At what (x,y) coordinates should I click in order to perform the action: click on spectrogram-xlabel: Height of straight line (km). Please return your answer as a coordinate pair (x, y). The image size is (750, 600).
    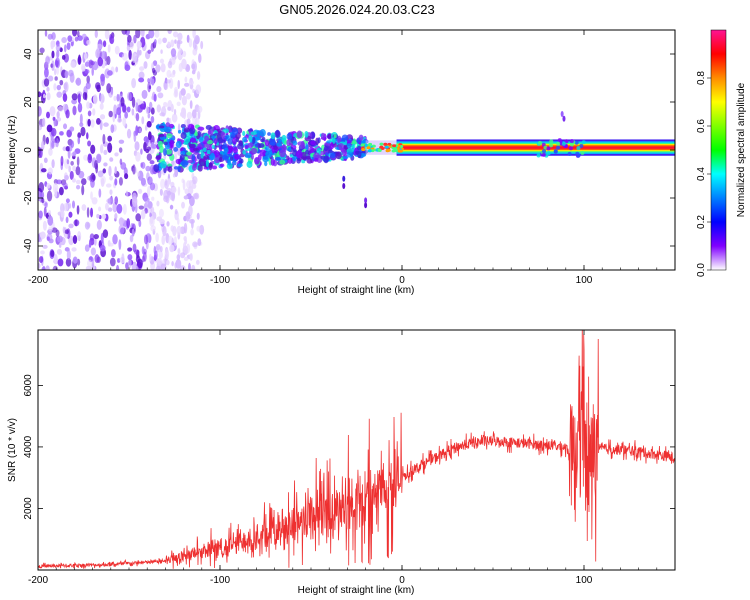
    Looking at the image, I should click on (356, 290).